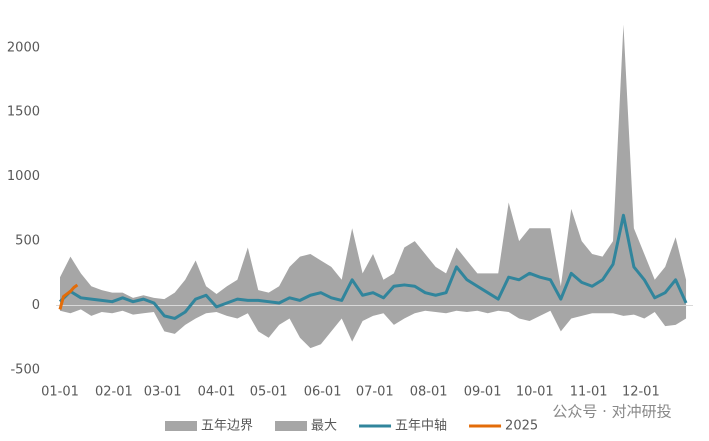 This screenshot has width=709, height=441. Describe the element at coordinates (23, 176) in the screenshot. I see `y-tick-label: 1000` at that location.